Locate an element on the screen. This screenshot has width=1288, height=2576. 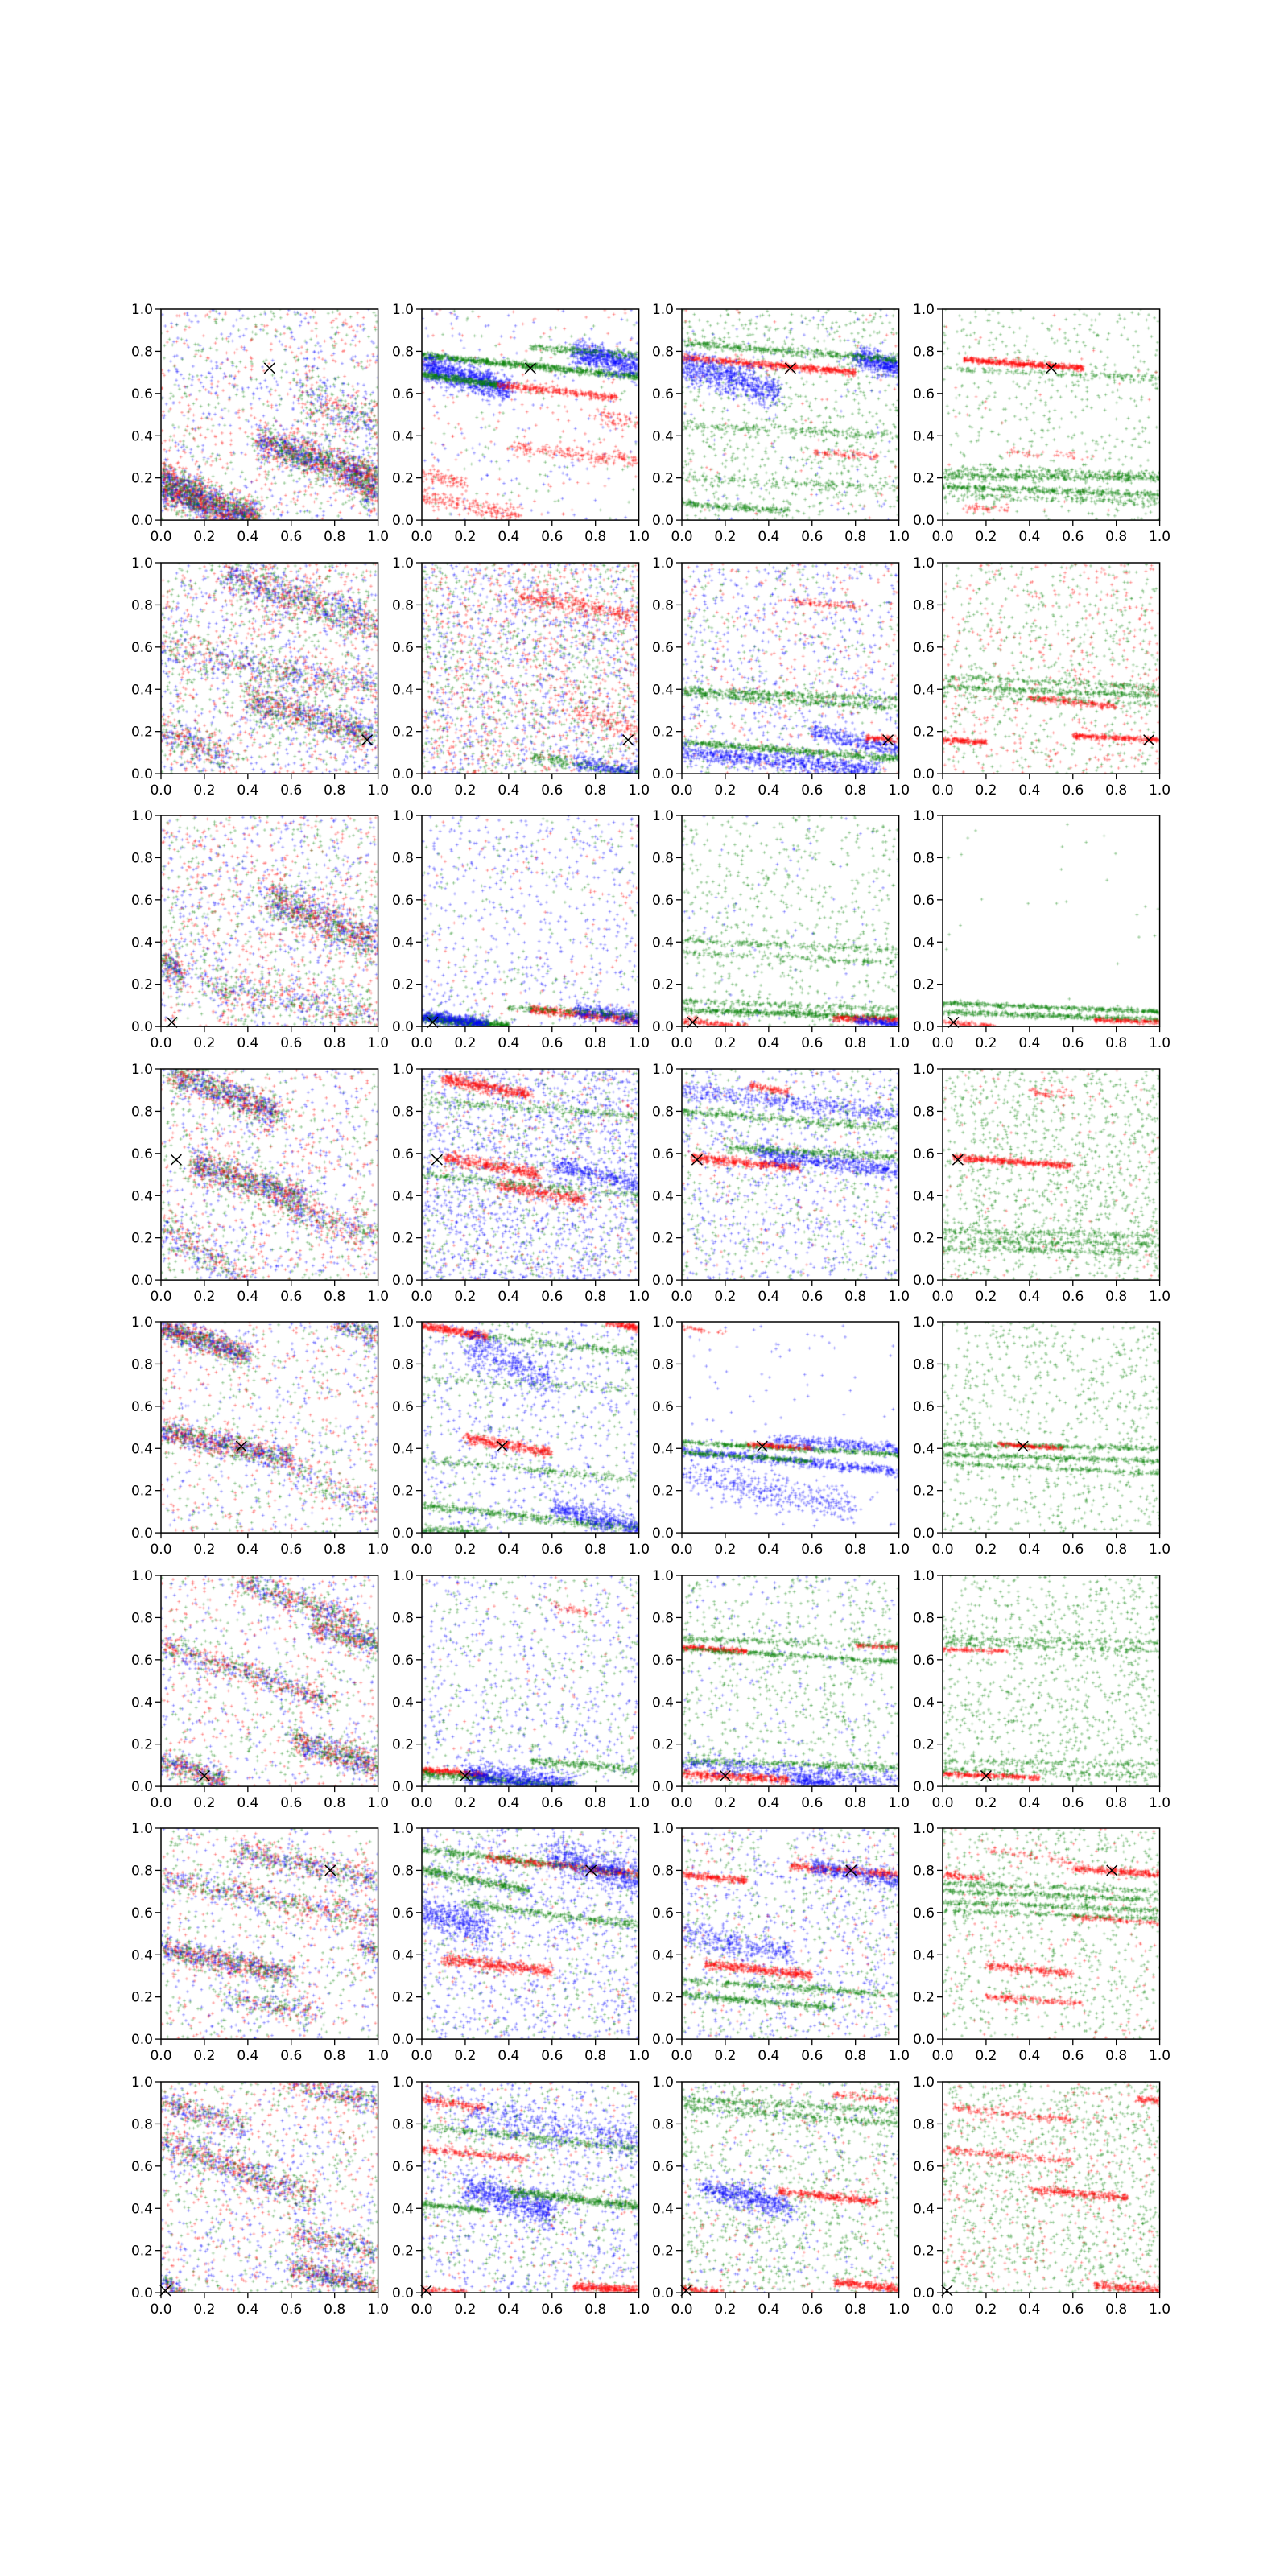
scatter-panel-r2-c3: 0.0 0.0 0.2 0.2 0.4 0.4 0.6 0.6 0.8 0.8 1.0 1.0 is located at coordinates (781, 677).